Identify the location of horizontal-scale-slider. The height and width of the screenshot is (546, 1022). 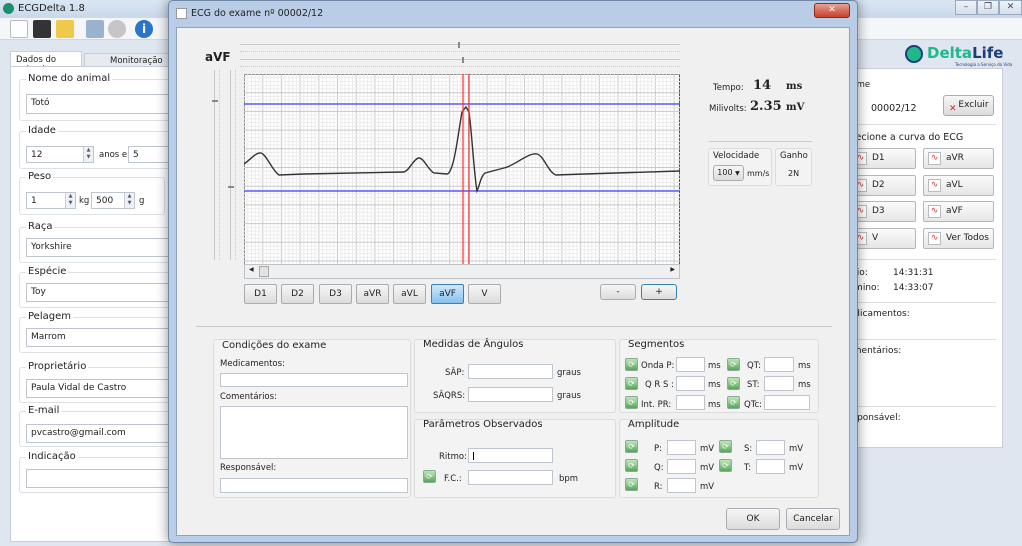
(460, 62).